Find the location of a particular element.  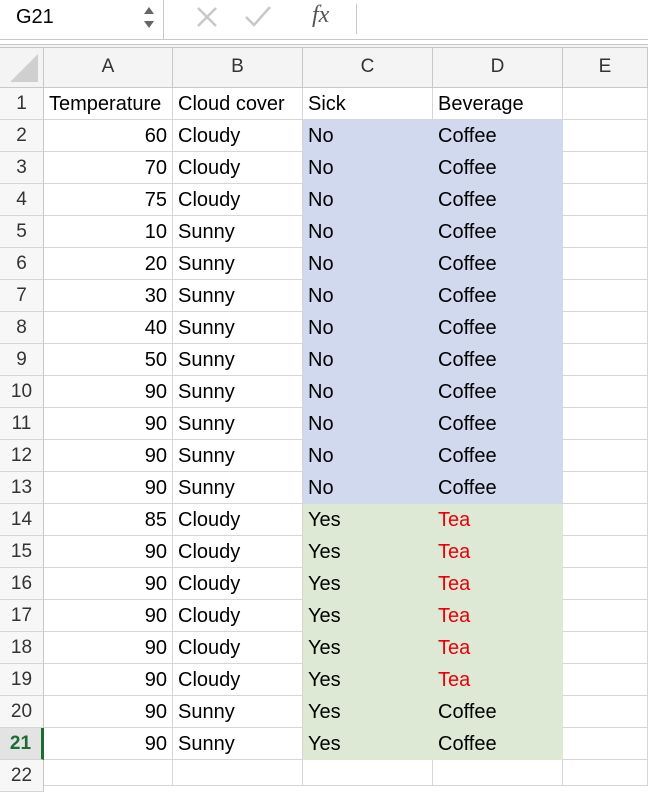

row-header: 20 is located at coordinates (22, 712).